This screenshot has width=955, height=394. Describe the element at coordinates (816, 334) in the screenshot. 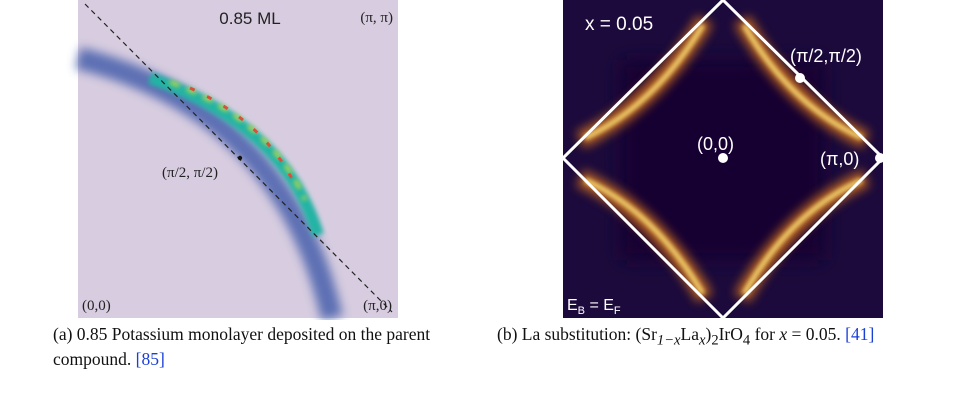

I see `caption-text: = 0.05.` at that location.